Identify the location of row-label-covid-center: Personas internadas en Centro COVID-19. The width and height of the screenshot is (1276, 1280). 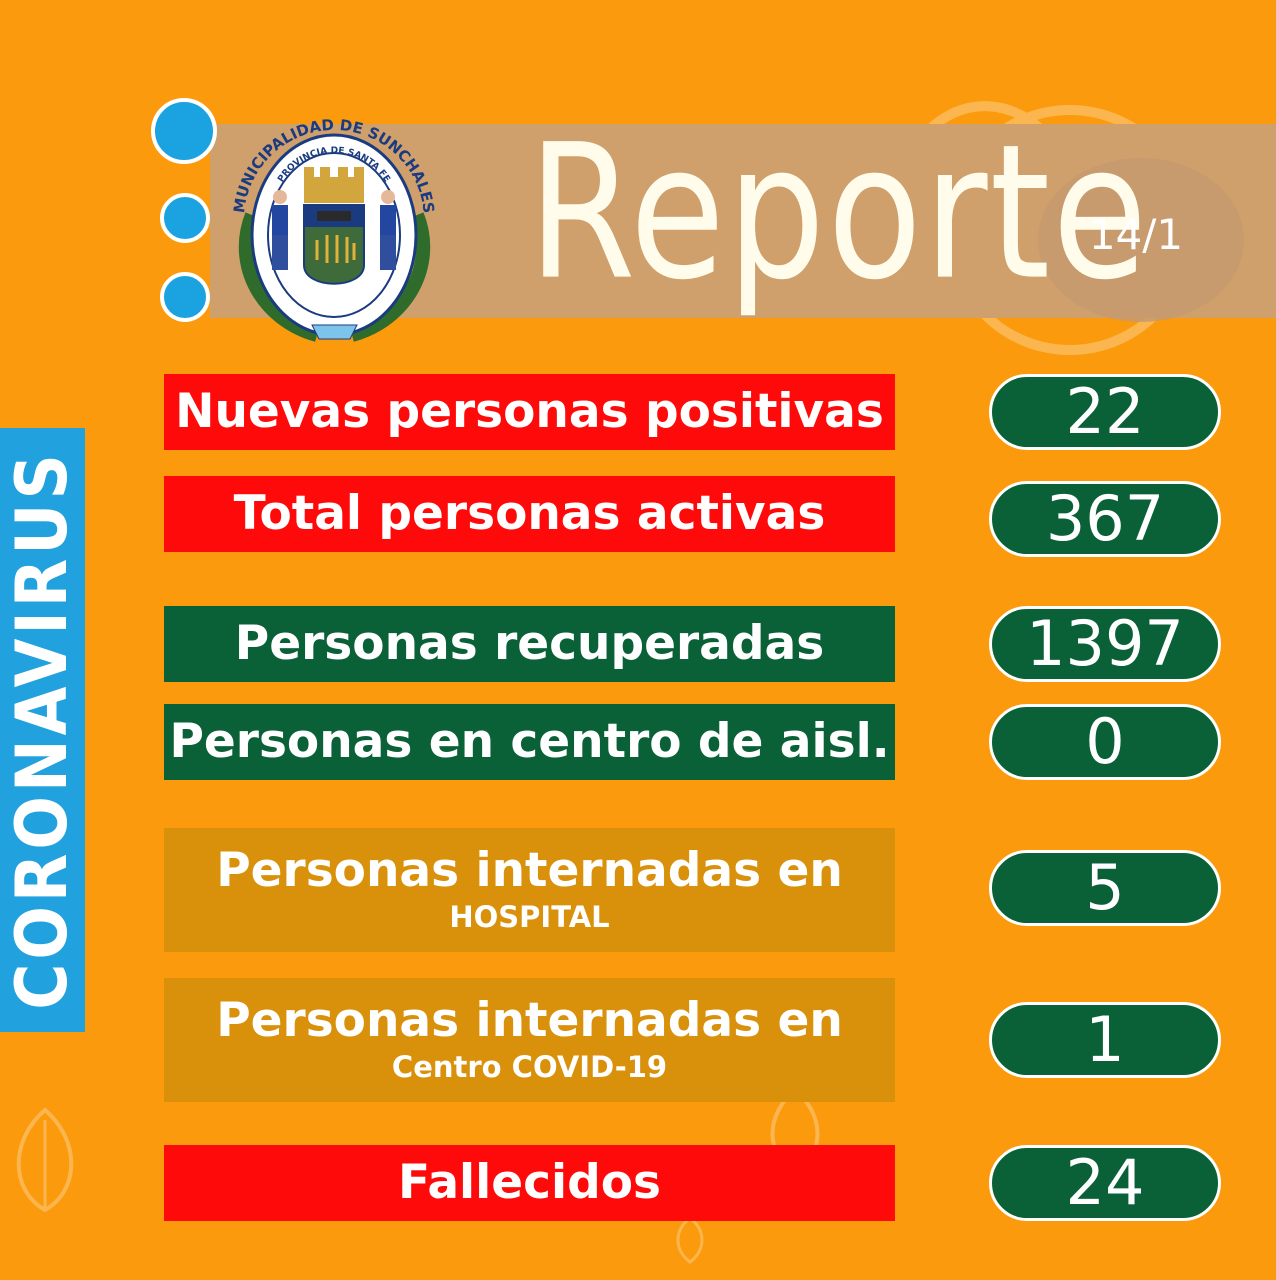
(529, 1040).